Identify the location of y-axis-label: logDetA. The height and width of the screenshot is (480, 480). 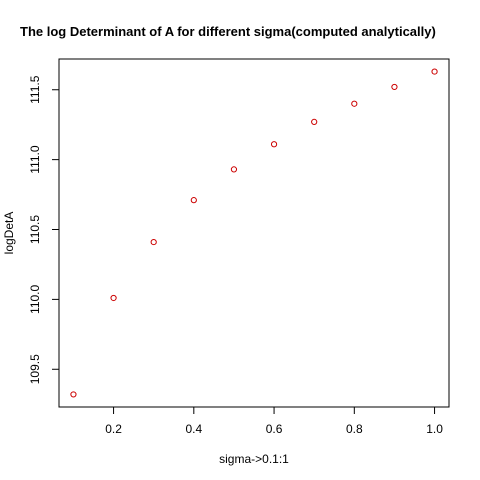
(9, 233).